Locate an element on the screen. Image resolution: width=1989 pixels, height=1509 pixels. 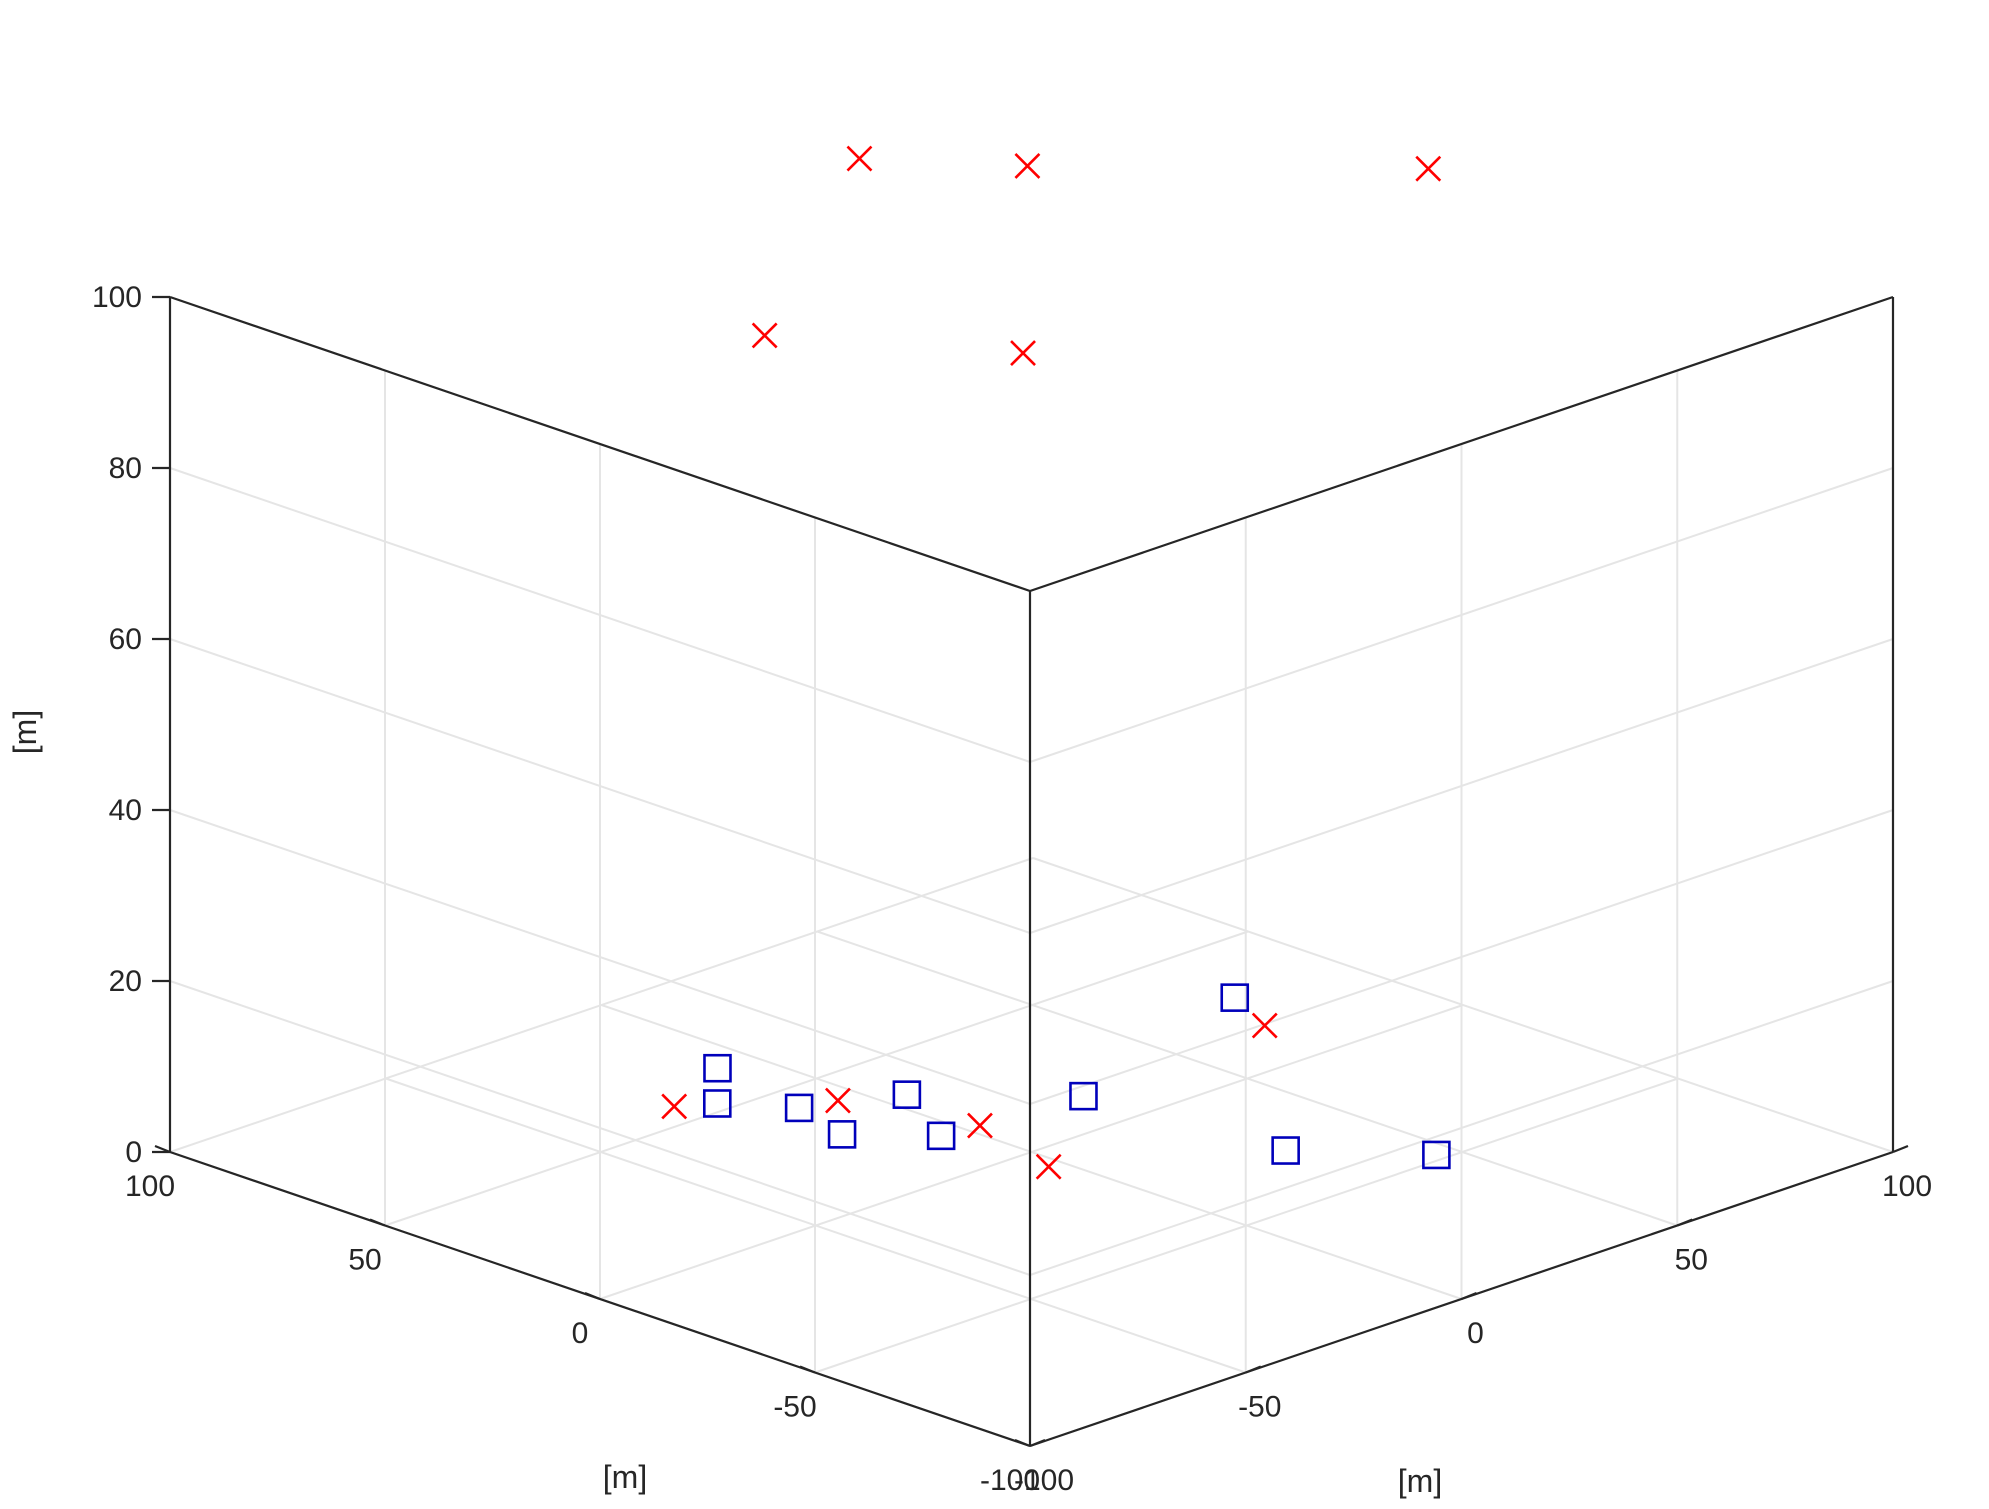
y-tick-label: 50 is located at coordinates (364, 1260).